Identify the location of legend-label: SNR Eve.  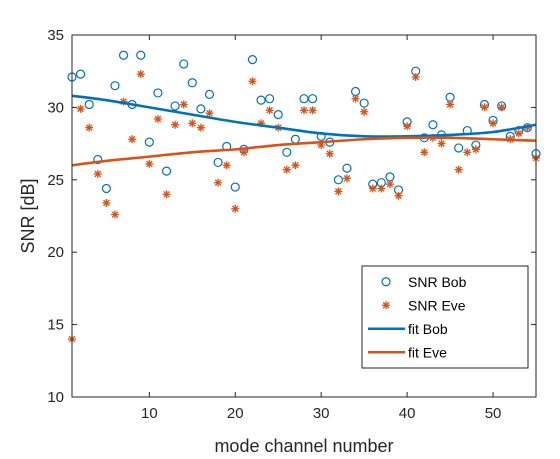
(437, 305).